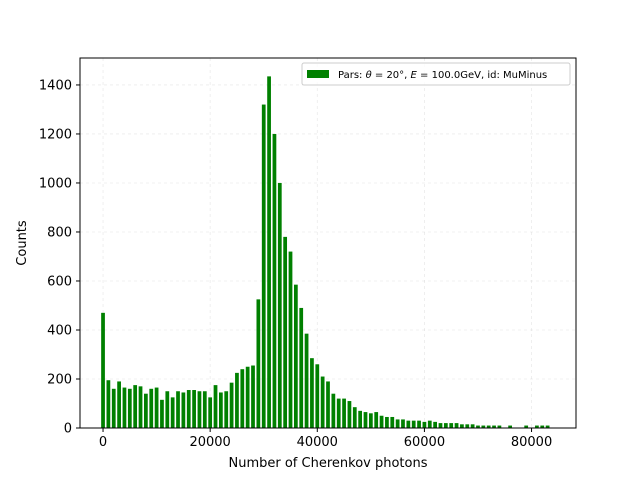  Describe the element at coordinates (531, 442) in the screenshot. I see `x-tick-label: 80000` at that location.